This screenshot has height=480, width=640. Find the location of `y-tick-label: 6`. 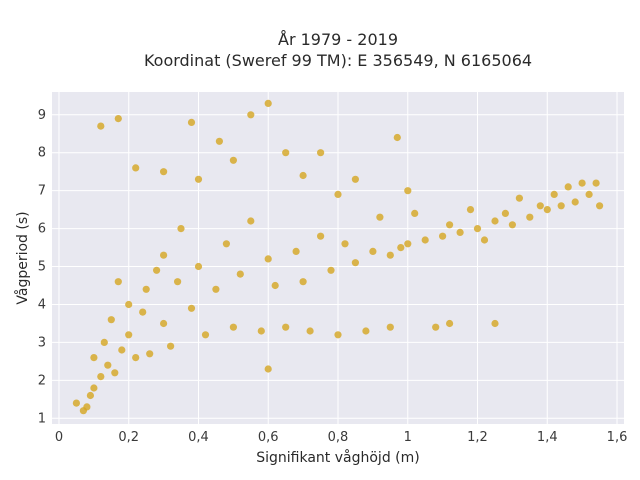

y-tick-label: 6 is located at coordinates (42, 229).